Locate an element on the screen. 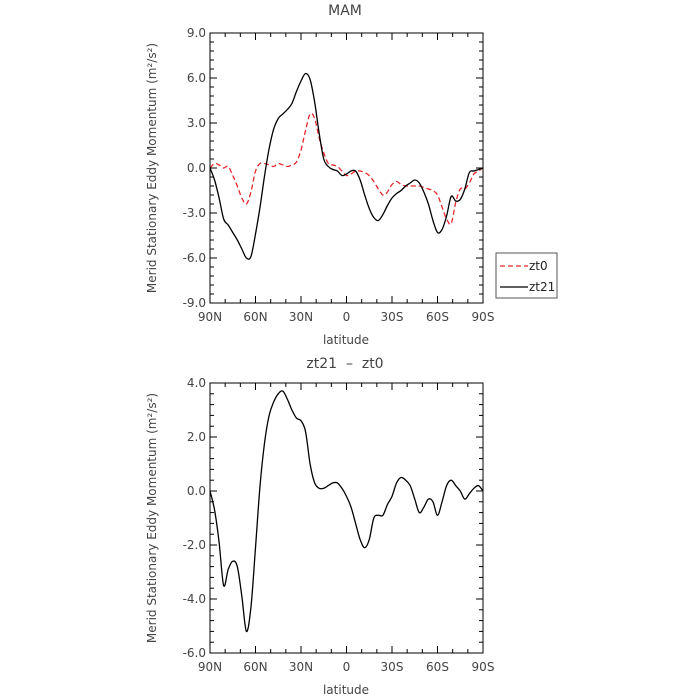 The width and height of the screenshot is (700, 700). panel-top-x-tick-label: 90S is located at coordinates (483, 317).